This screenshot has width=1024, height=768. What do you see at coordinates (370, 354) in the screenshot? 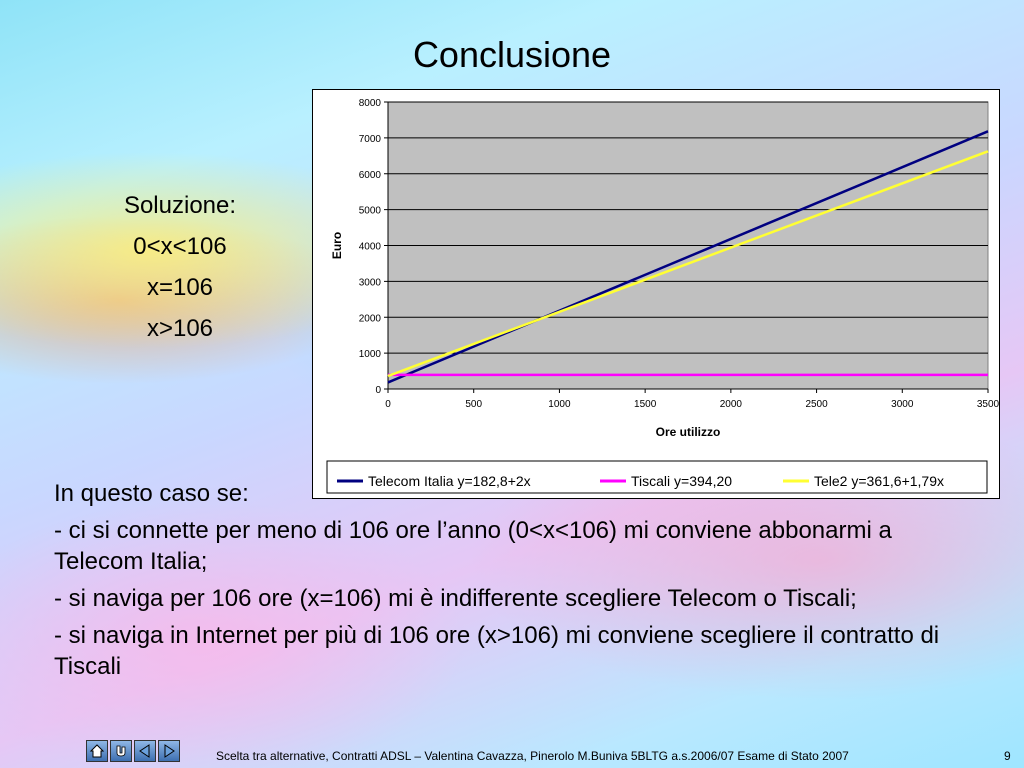
I see `y-tick-label: 1000` at bounding box center [370, 354].